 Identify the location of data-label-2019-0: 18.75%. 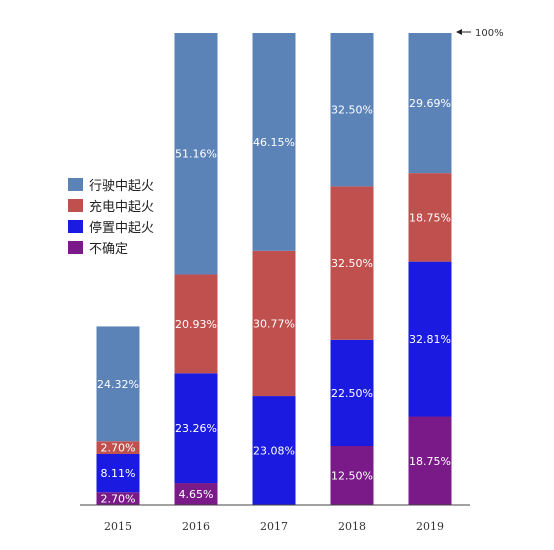
(430, 461).